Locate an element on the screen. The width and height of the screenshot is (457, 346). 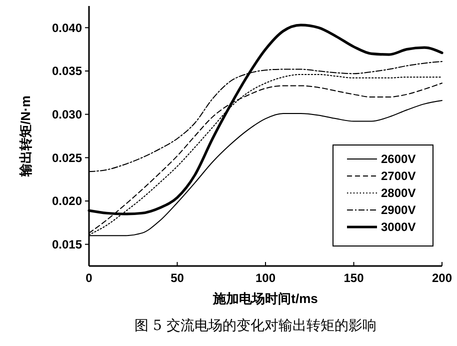
caption: 图 5 交流电场的变化对输出转矩的影响 is located at coordinates (255, 326).